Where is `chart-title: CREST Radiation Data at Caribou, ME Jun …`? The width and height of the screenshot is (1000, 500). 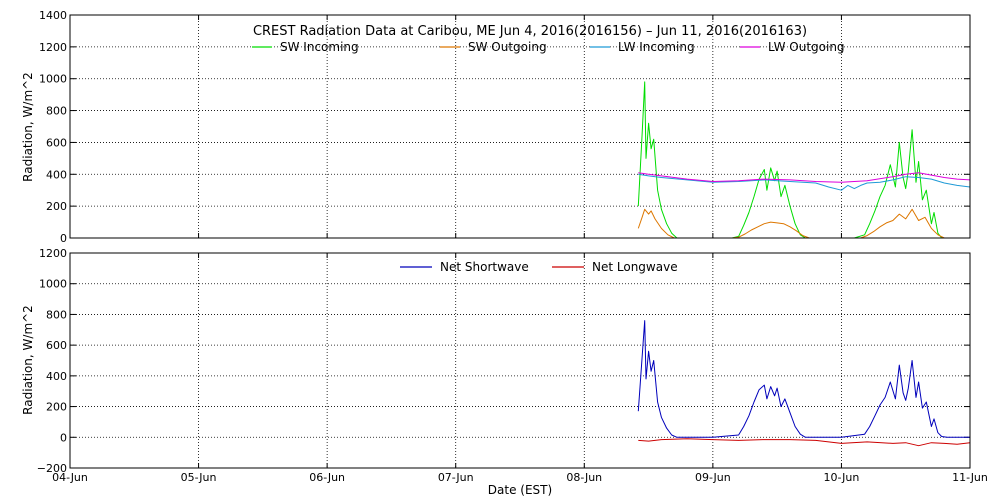 chart-title: CREST Radiation Data at Caribou, ME Jun … is located at coordinates (530, 31).